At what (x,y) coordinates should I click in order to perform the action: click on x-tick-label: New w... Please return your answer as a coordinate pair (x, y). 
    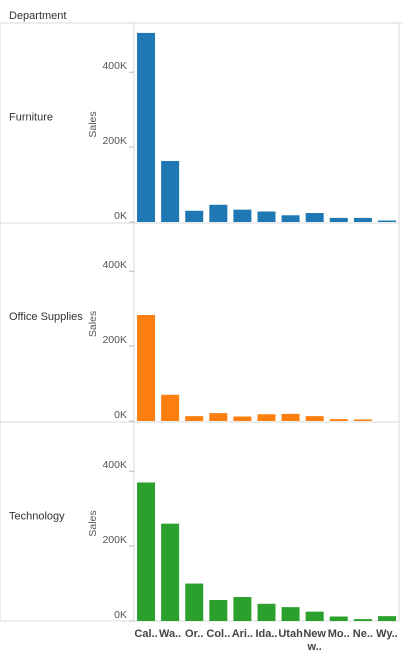
    Looking at the image, I should click on (314, 640).